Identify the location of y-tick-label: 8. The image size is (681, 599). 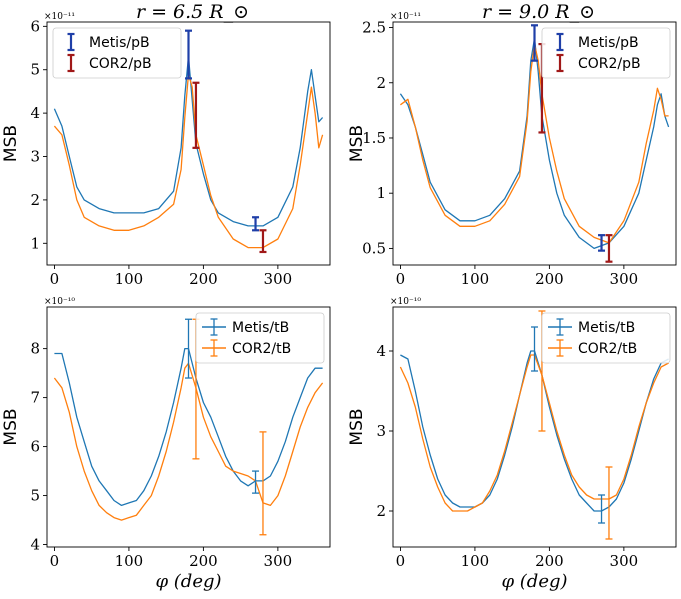
(35, 349).